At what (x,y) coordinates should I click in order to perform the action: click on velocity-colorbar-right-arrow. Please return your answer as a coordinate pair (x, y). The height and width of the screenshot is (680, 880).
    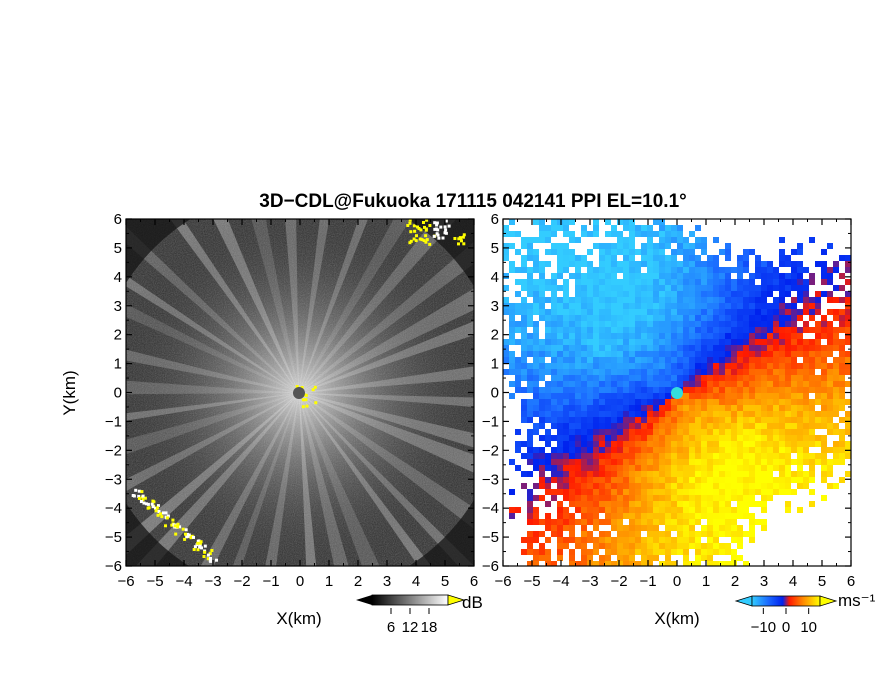
    Looking at the image, I should click on (828, 601).